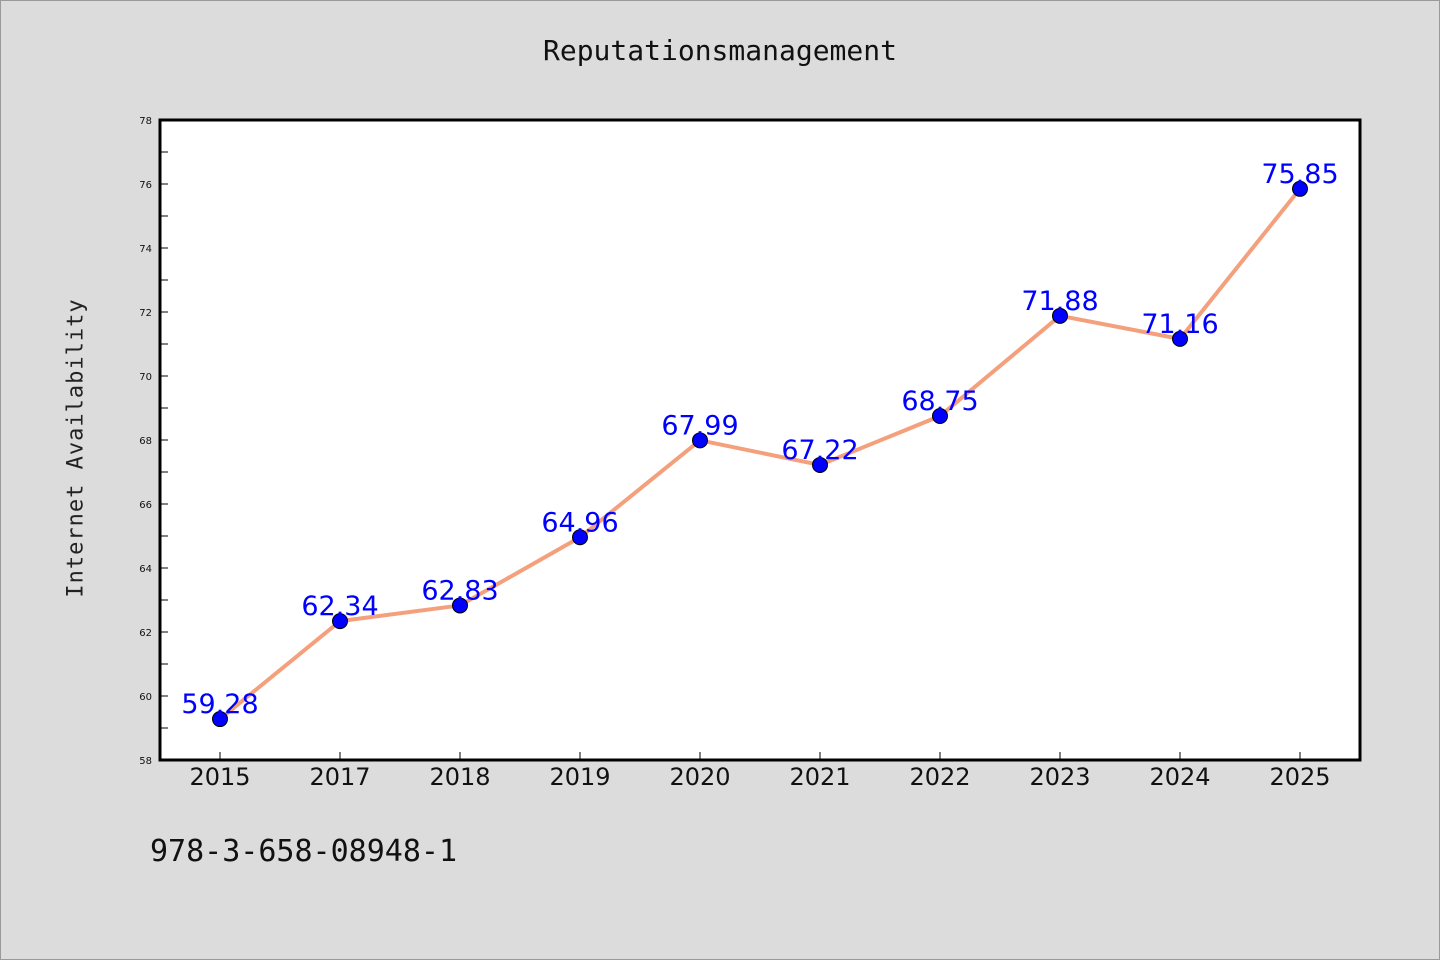 The width and height of the screenshot is (1440, 960). I want to click on data-label: 62.34, so click(339, 606).